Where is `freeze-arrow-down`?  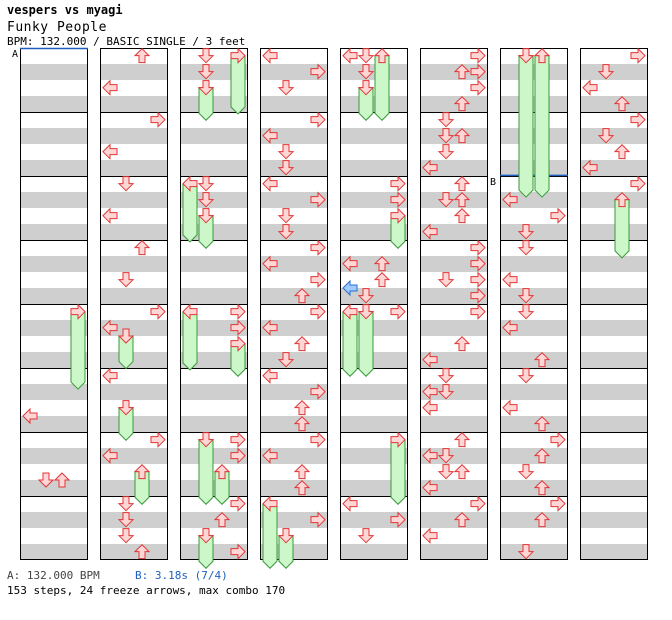
freeze-arrow-down is located at coordinates (206, 472).